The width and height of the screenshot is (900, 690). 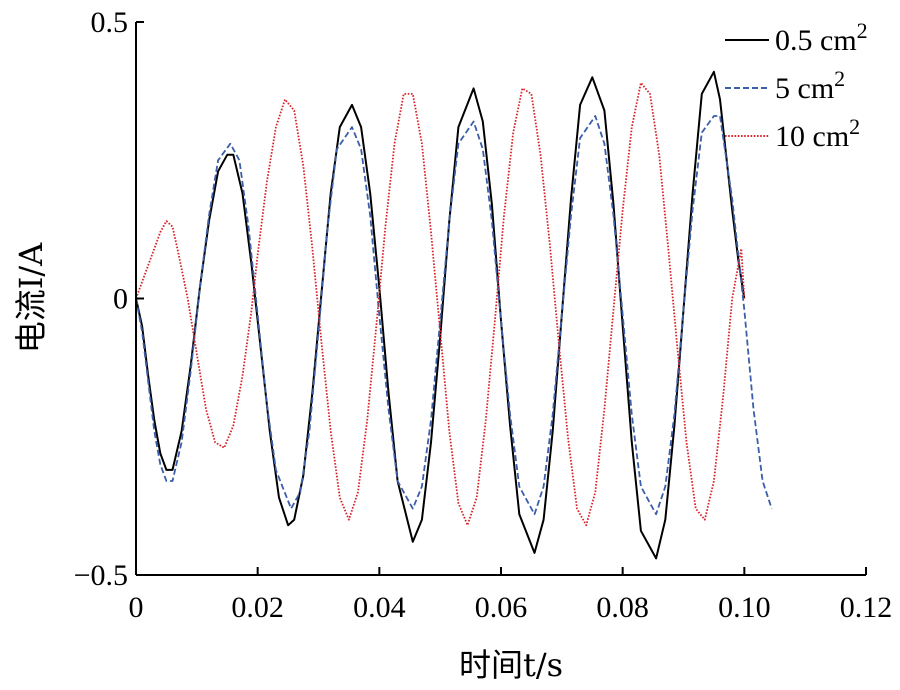 I want to click on x-axis-title: 时间t/s, so click(x=511, y=665).